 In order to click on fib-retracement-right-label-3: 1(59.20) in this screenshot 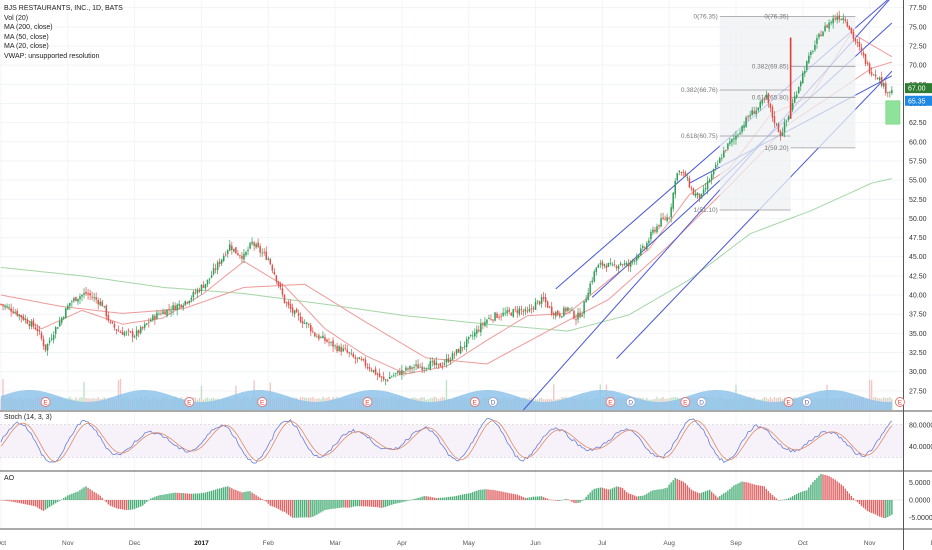, I will do `click(776, 148)`.